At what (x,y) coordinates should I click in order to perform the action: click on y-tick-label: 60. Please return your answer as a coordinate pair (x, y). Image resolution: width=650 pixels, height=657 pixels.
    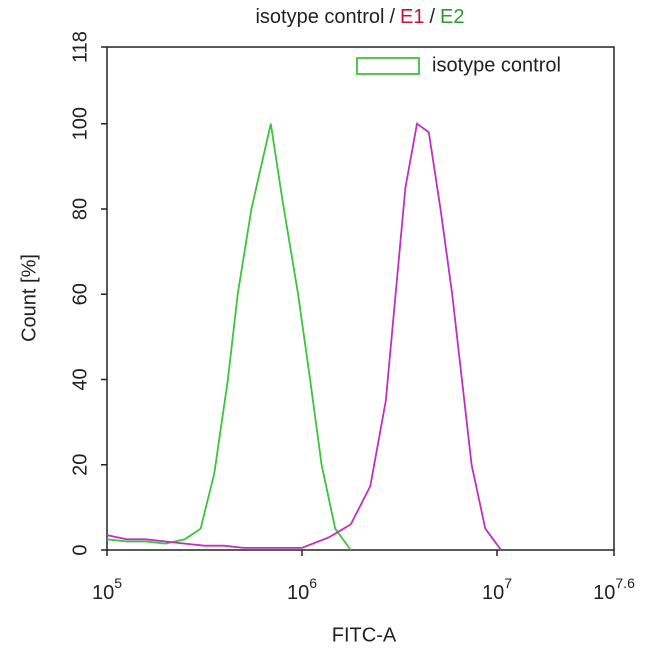
    Looking at the image, I should click on (80, 294).